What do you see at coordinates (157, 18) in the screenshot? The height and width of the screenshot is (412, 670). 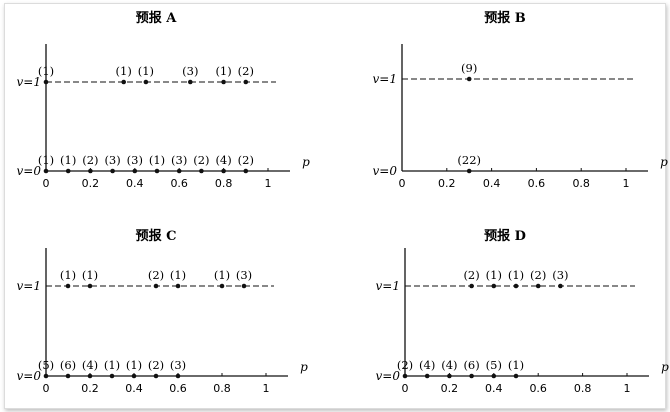 I see `chart-title: 预报 A` at bounding box center [157, 18].